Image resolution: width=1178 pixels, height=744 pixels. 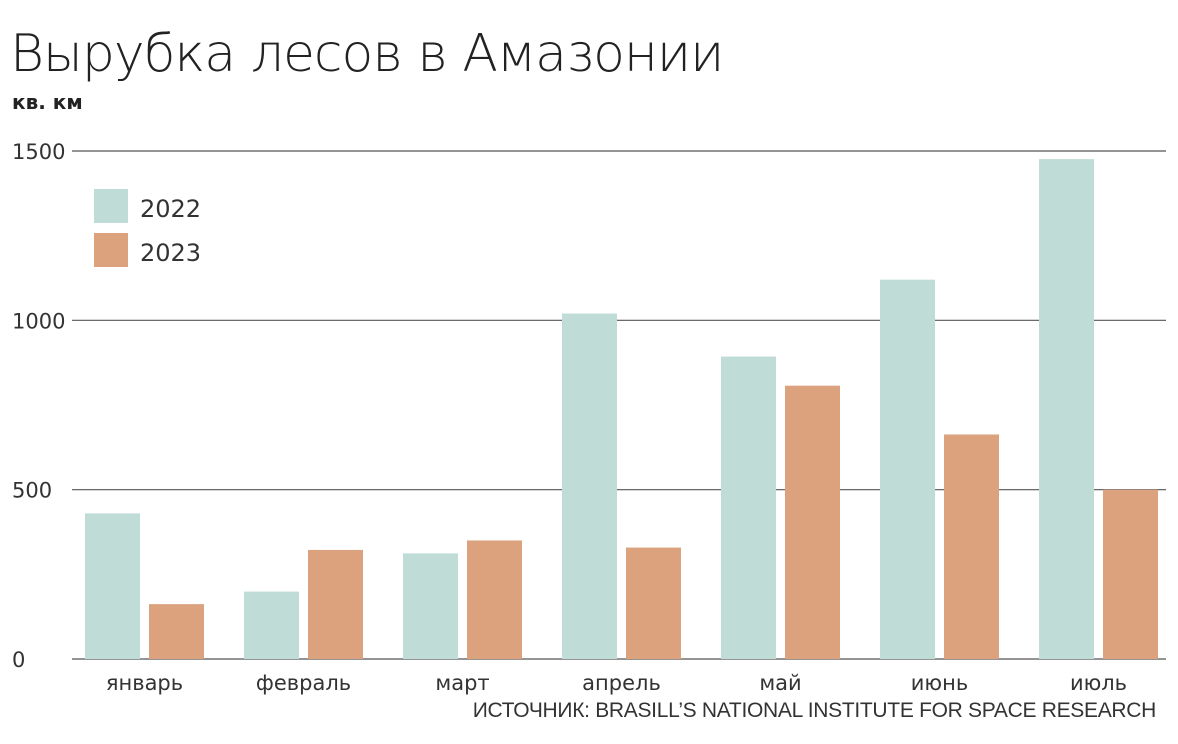 What do you see at coordinates (780, 683) in the screenshot?
I see `x-category-label: май` at bounding box center [780, 683].